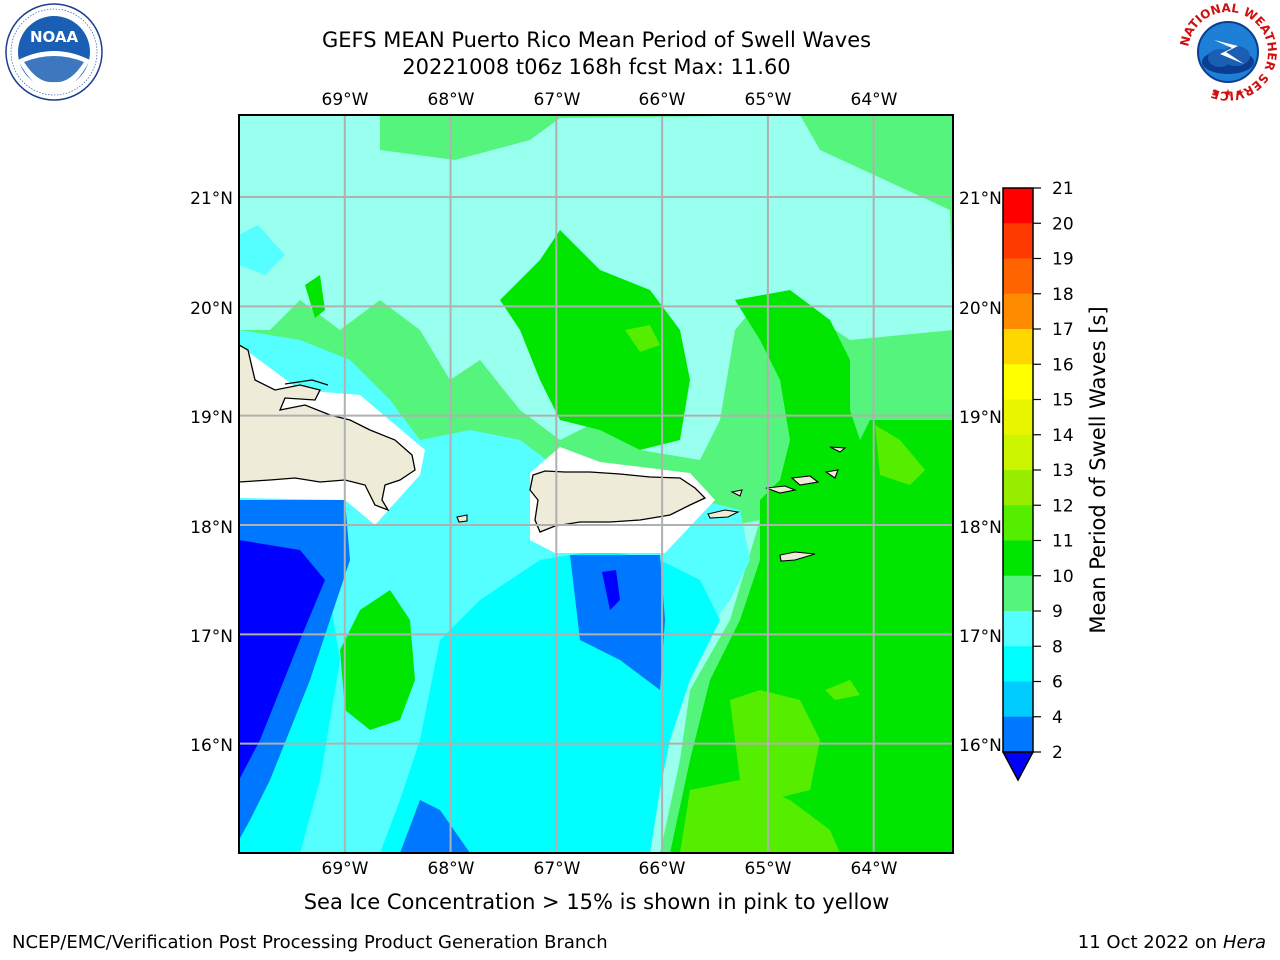 This screenshot has height=960, width=1280. What do you see at coordinates (980, 528) in the screenshot?
I see `lat-label-right: 18°N` at bounding box center [980, 528].